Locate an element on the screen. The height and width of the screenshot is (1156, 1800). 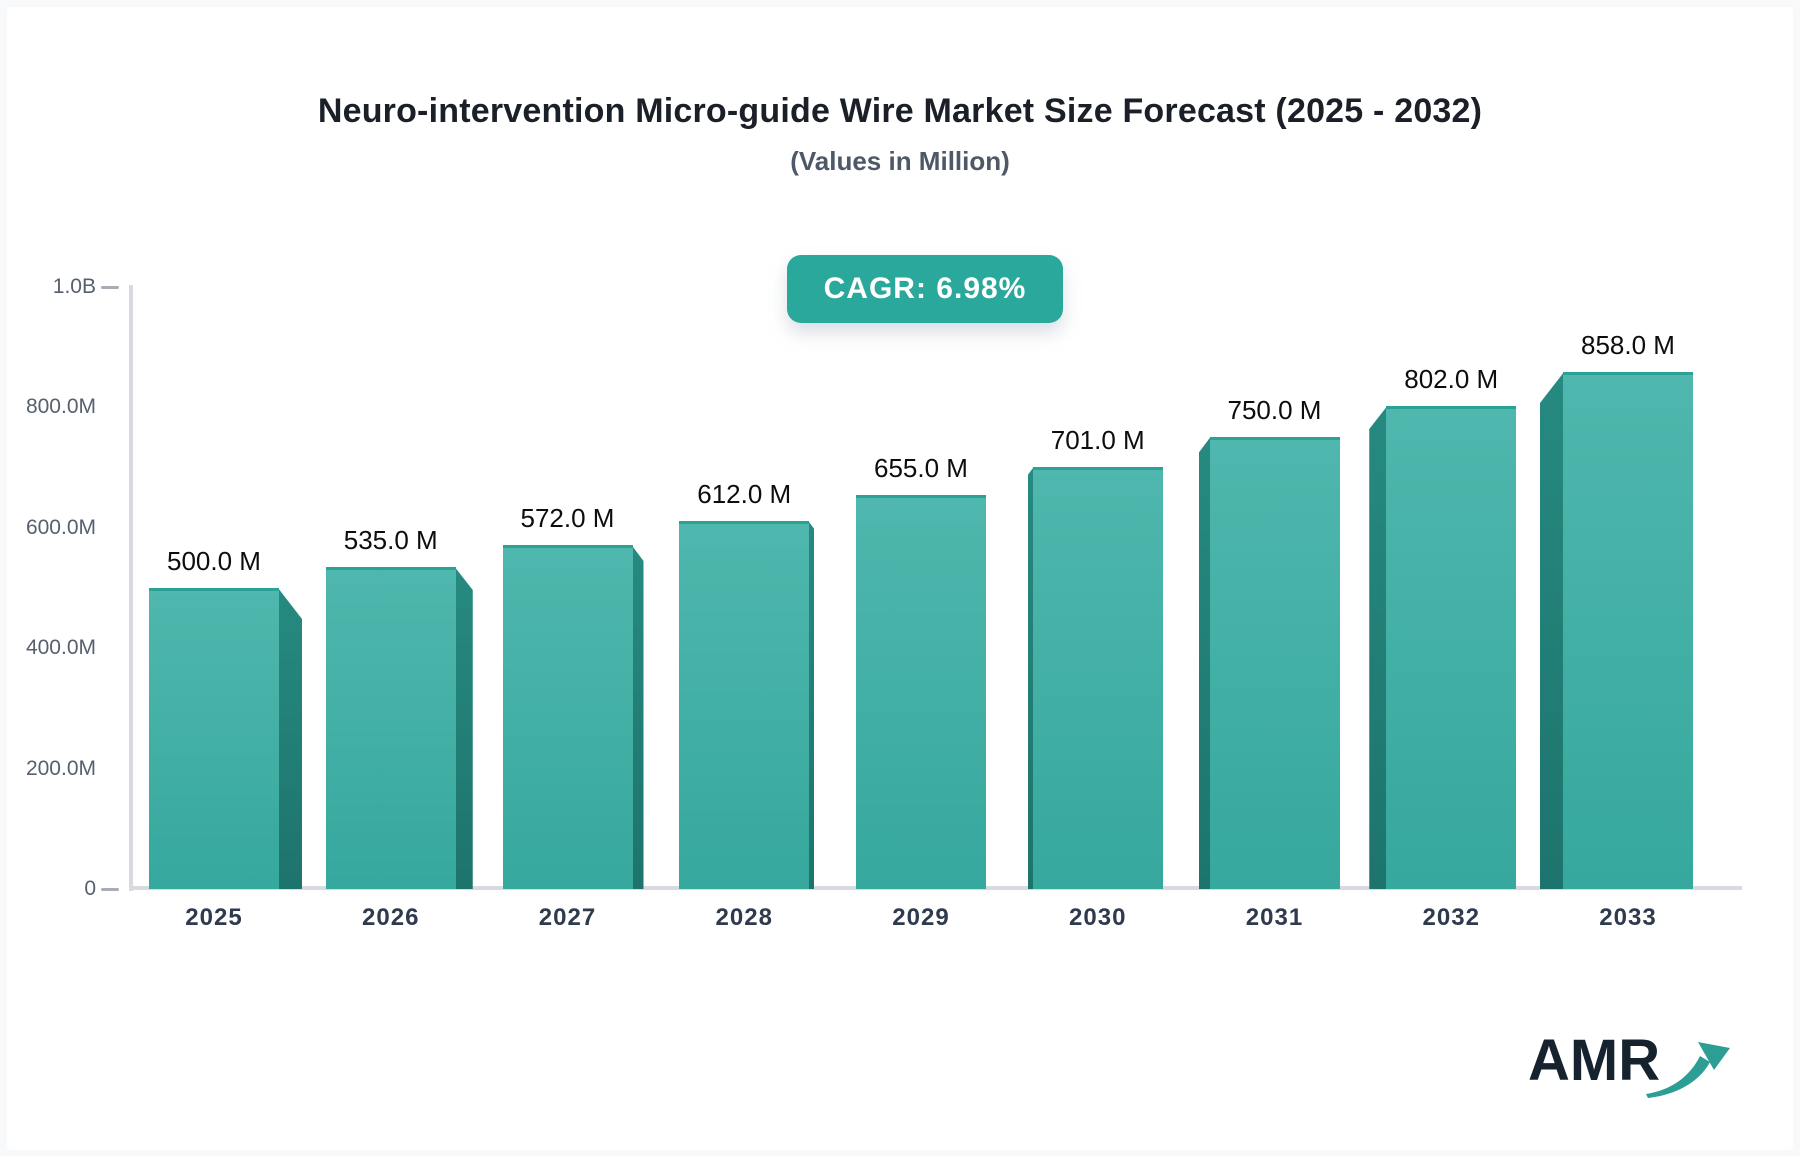
bar-value-label: 858.0 M is located at coordinates (1628, 345).